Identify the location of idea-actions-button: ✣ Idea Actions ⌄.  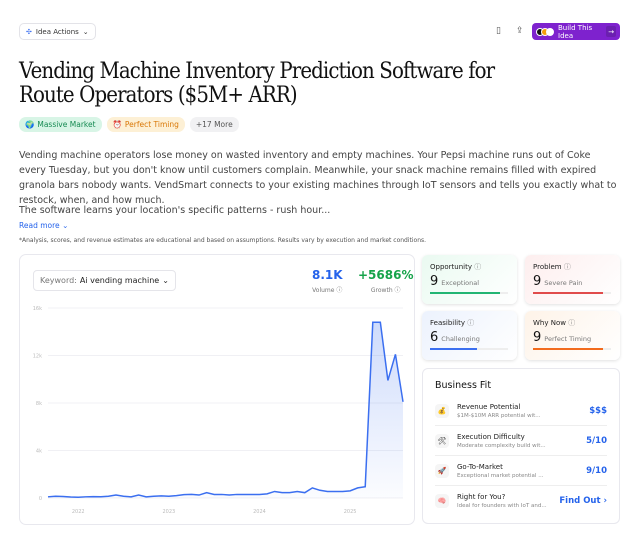
(57, 31).